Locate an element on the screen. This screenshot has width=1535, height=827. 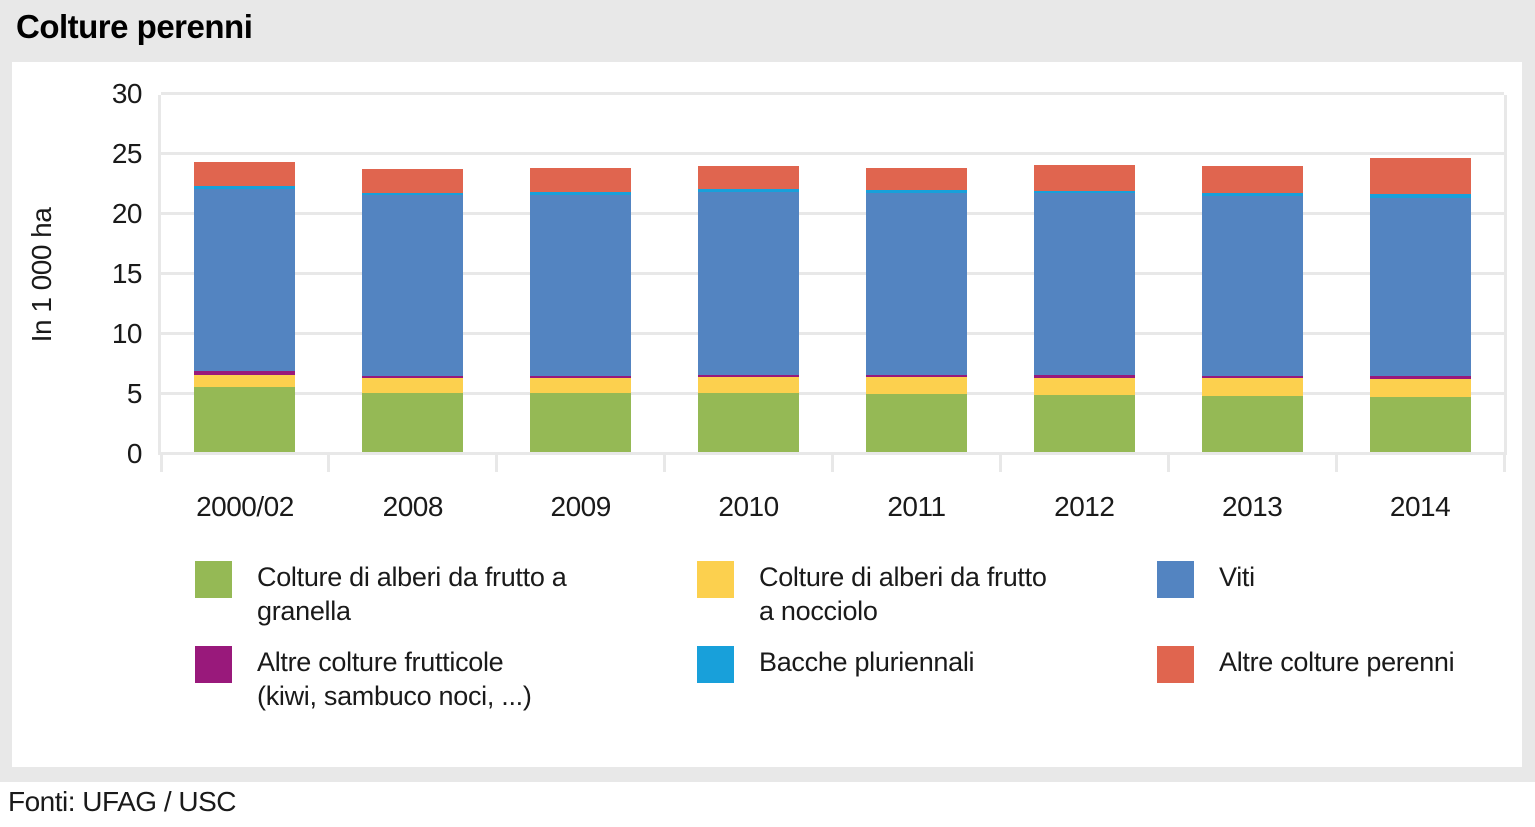
legend-swatch-yellow is located at coordinates (715, 579).